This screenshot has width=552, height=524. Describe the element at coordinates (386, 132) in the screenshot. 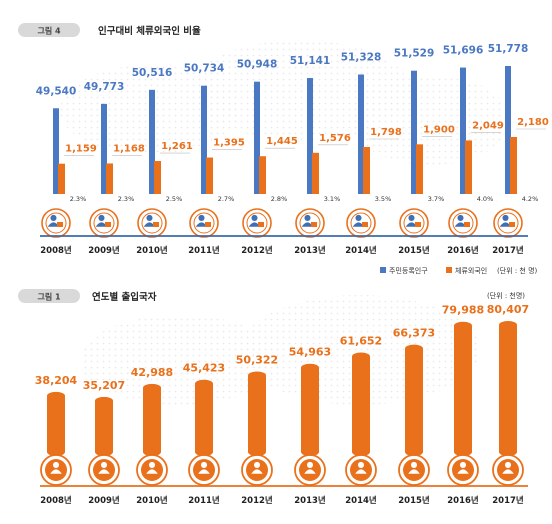

I see `value-label-foreign: 1,798` at that location.